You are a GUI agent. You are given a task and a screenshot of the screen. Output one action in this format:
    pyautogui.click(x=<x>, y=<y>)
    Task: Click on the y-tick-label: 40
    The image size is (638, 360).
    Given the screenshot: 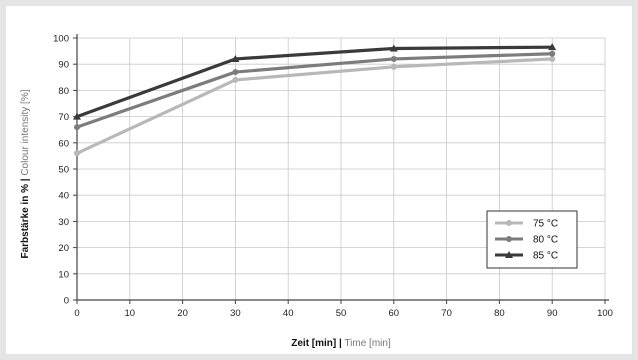 What is the action you would take?
    pyautogui.click(x=63, y=196)
    